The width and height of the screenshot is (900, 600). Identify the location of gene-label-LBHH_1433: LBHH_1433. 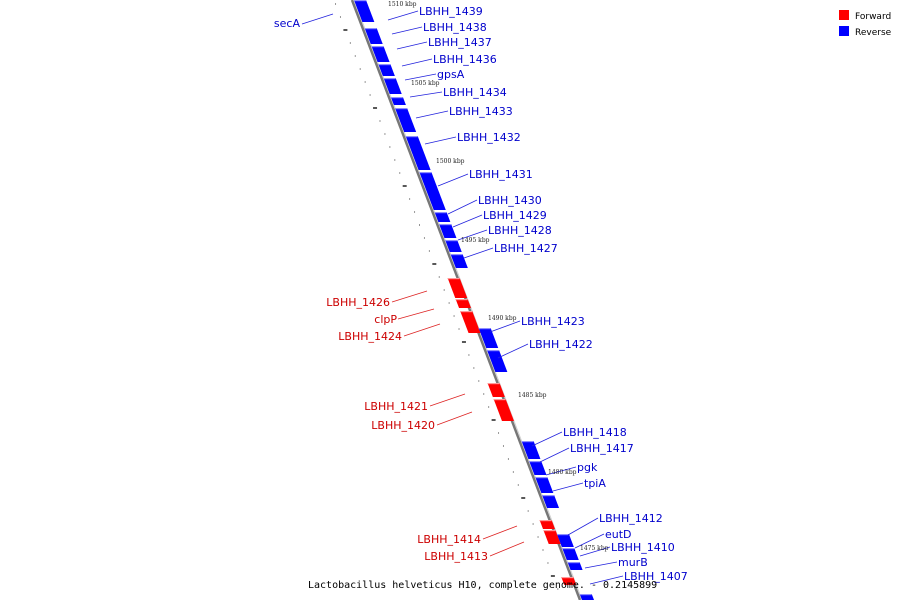
(481, 111).